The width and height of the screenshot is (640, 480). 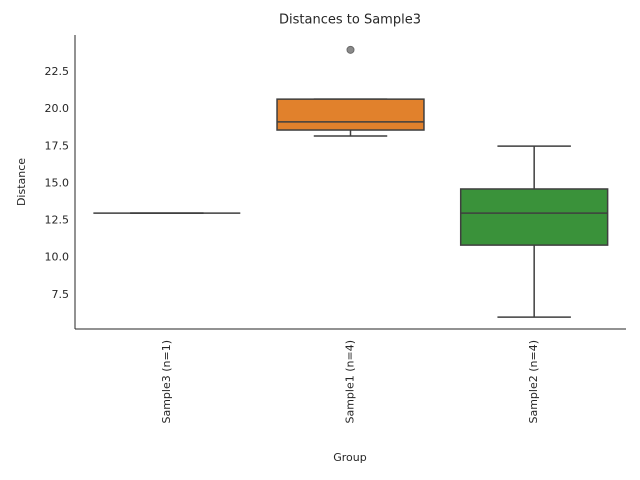 I want to click on x-tick-label: Sample3 (n=1), so click(x=166, y=382).